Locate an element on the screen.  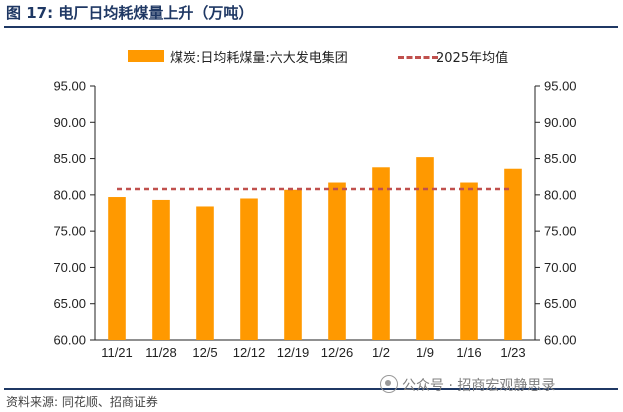
legend-label-line: 2025年均值 is located at coordinates (472, 58).